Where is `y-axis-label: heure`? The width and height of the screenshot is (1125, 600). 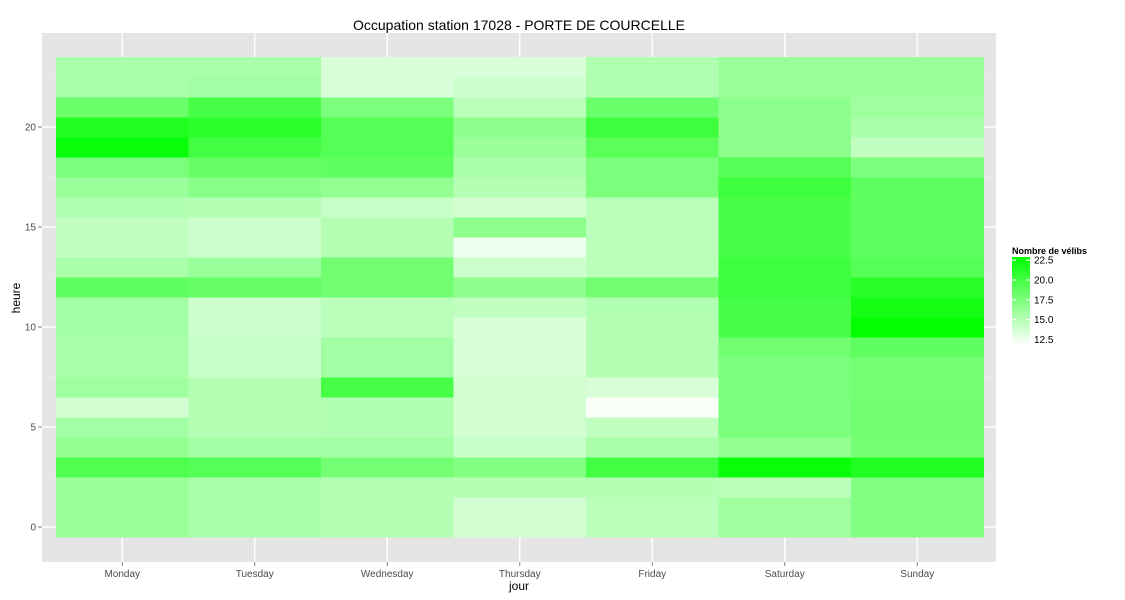 y-axis-label: heure is located at coordinates (16, 297).